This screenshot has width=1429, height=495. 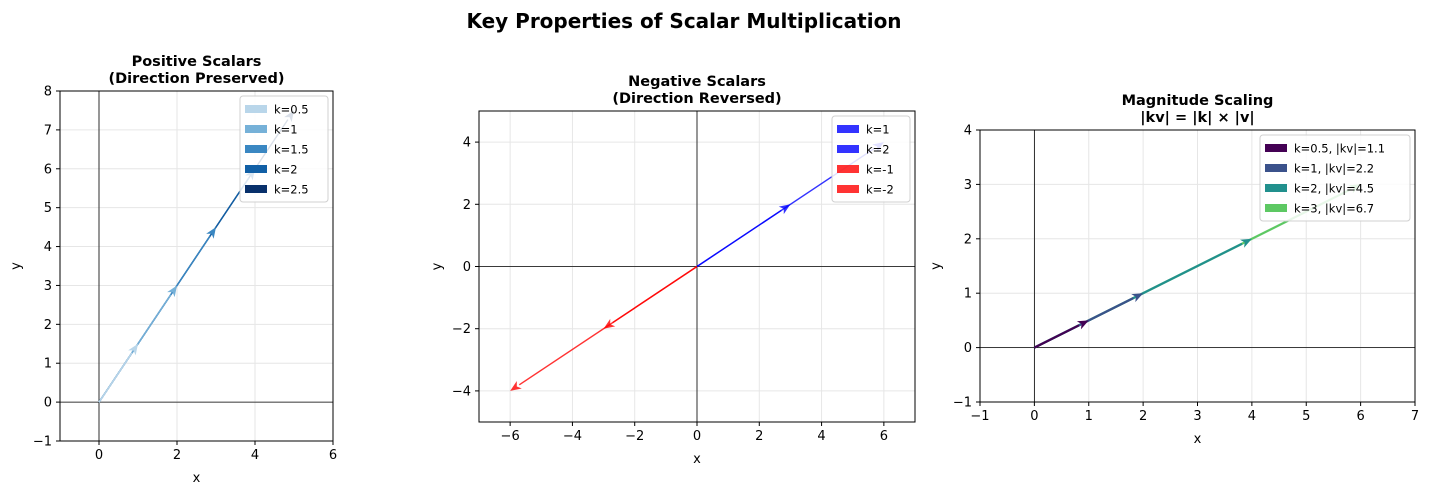 What do you see at coordinates (697, 82) in the screenshot?
I see `panel-title-line: Negative Scalars` at bounding box center [697, 82].